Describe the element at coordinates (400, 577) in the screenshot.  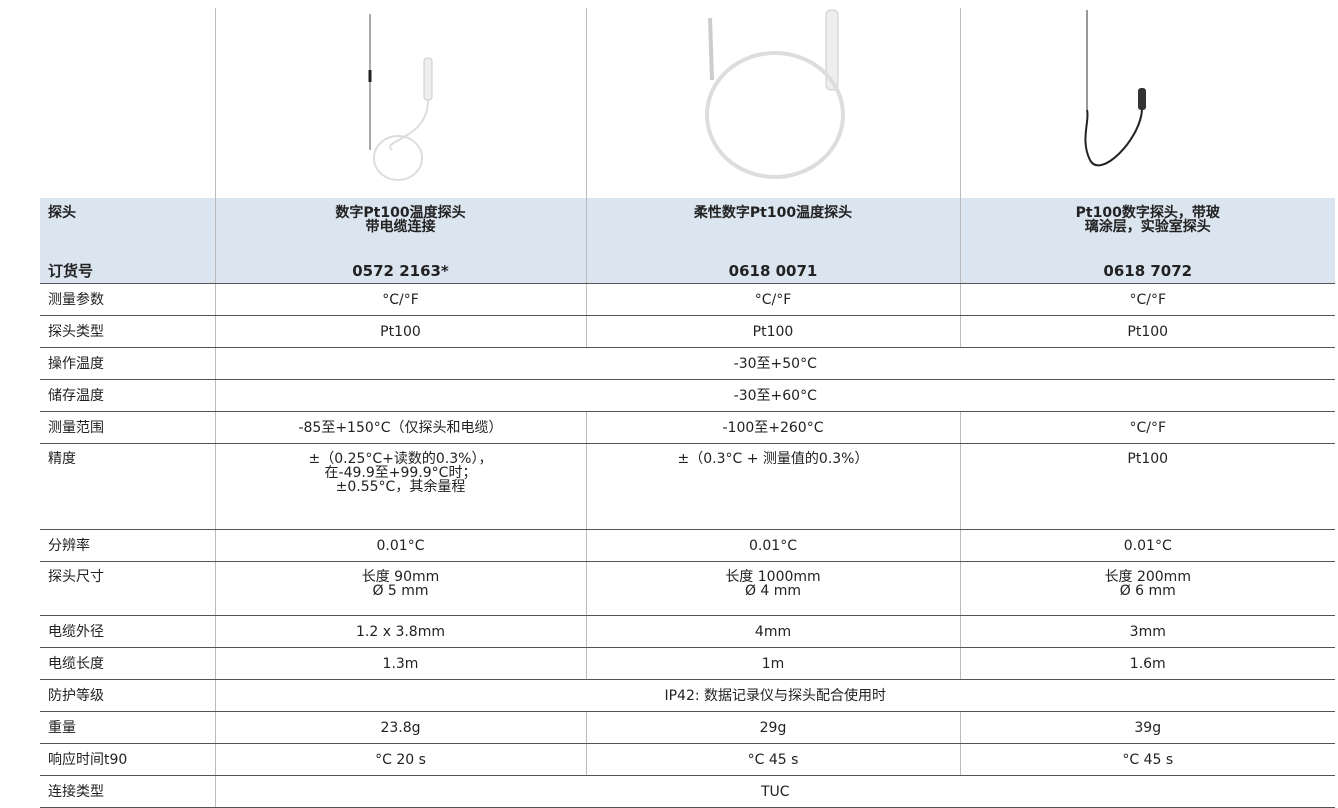
I see `cell-line: 长度 90mm` at that location.